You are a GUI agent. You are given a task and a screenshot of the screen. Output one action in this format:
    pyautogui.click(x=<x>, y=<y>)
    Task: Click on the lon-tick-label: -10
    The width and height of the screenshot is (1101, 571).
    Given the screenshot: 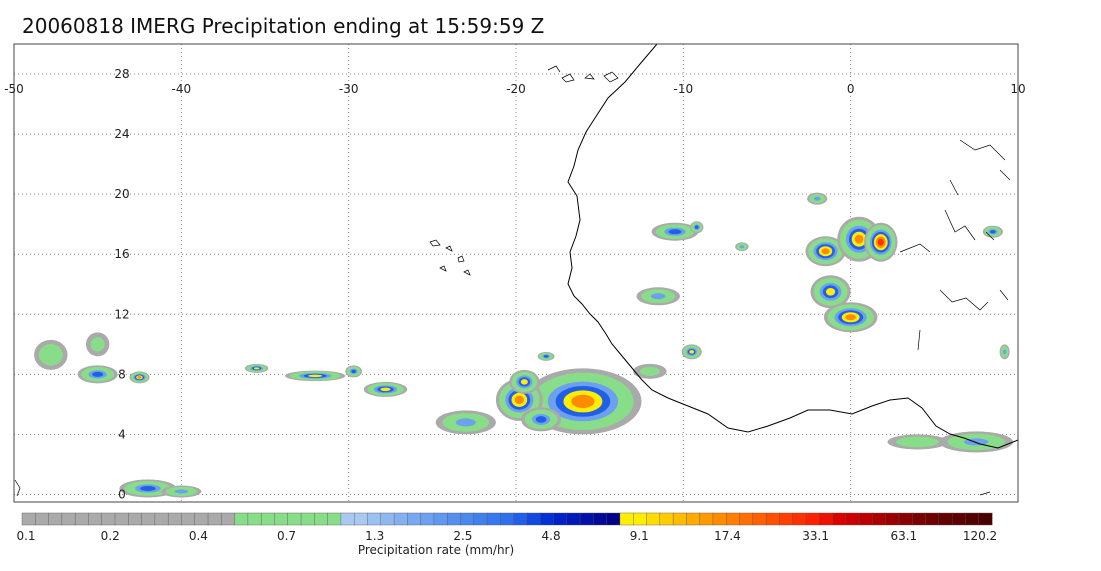 What is the action you would take?
    pyautogui.click(x=684, y=89)
    